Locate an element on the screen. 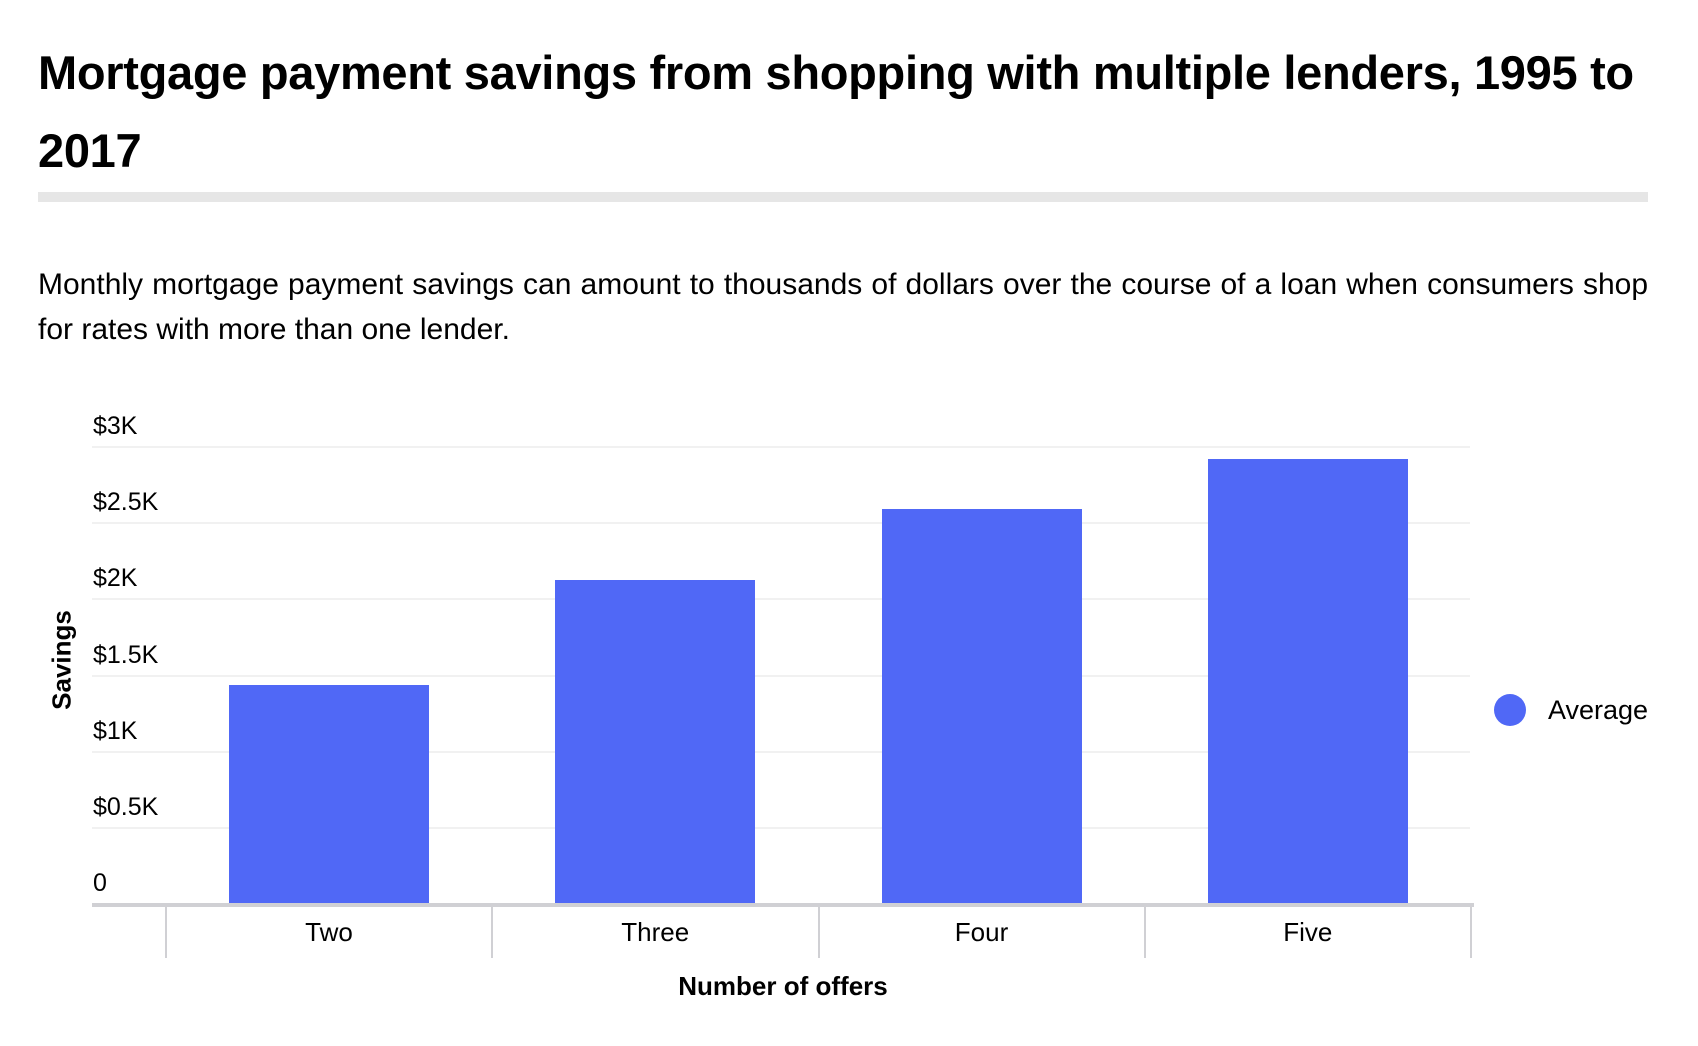 The height and width of the screenshot is (1046, 1698). y-tick-label: $2.5K is located at coordinates (126, 502).